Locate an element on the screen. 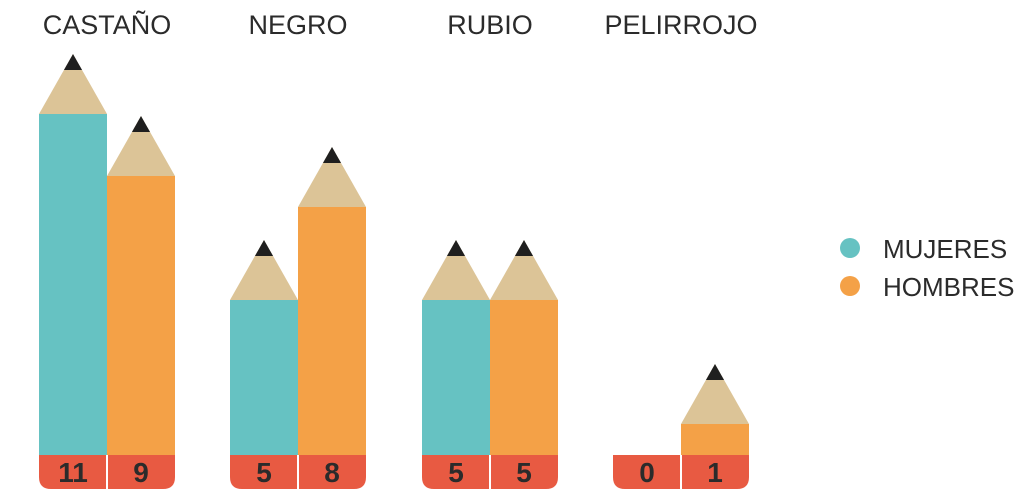  legend-label: MUJERES is located at coordinates (945, 249).